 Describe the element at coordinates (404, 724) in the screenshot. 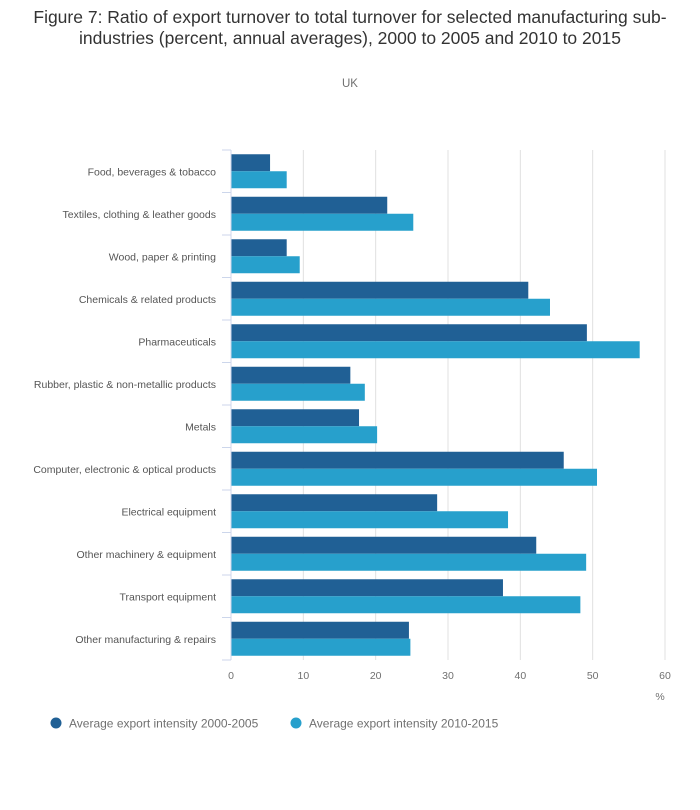

I see `legend-label: Average export intensity 2010-2015` at that location.